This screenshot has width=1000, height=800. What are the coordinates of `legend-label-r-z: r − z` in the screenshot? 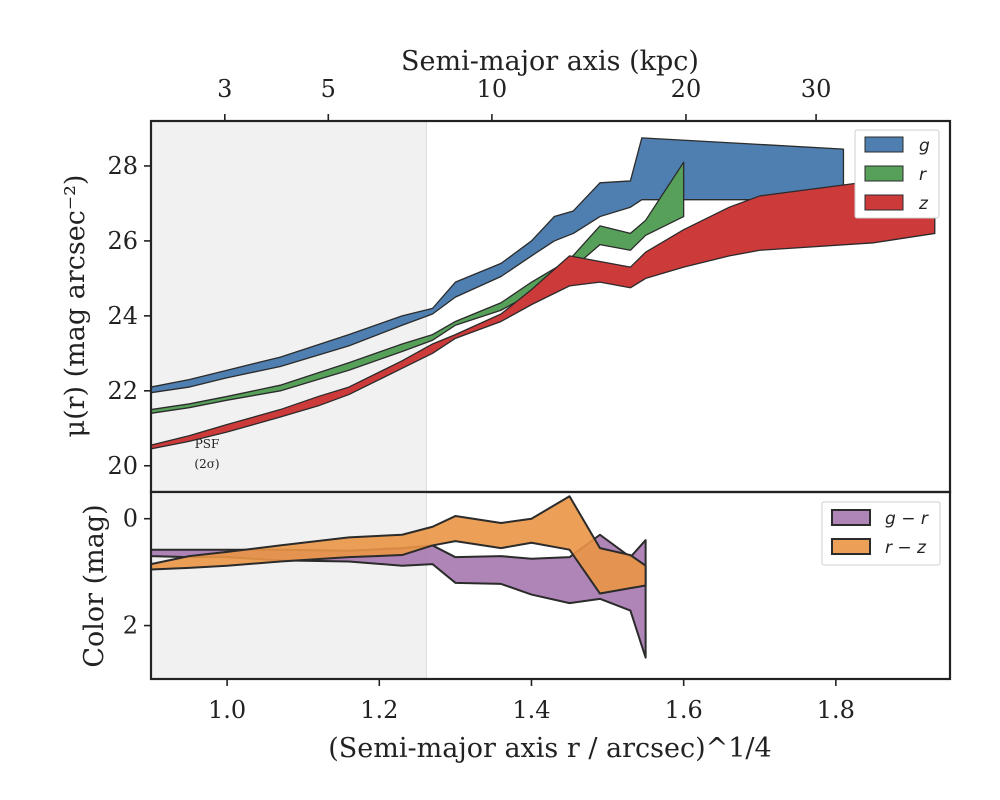 It's located at (906, 548).